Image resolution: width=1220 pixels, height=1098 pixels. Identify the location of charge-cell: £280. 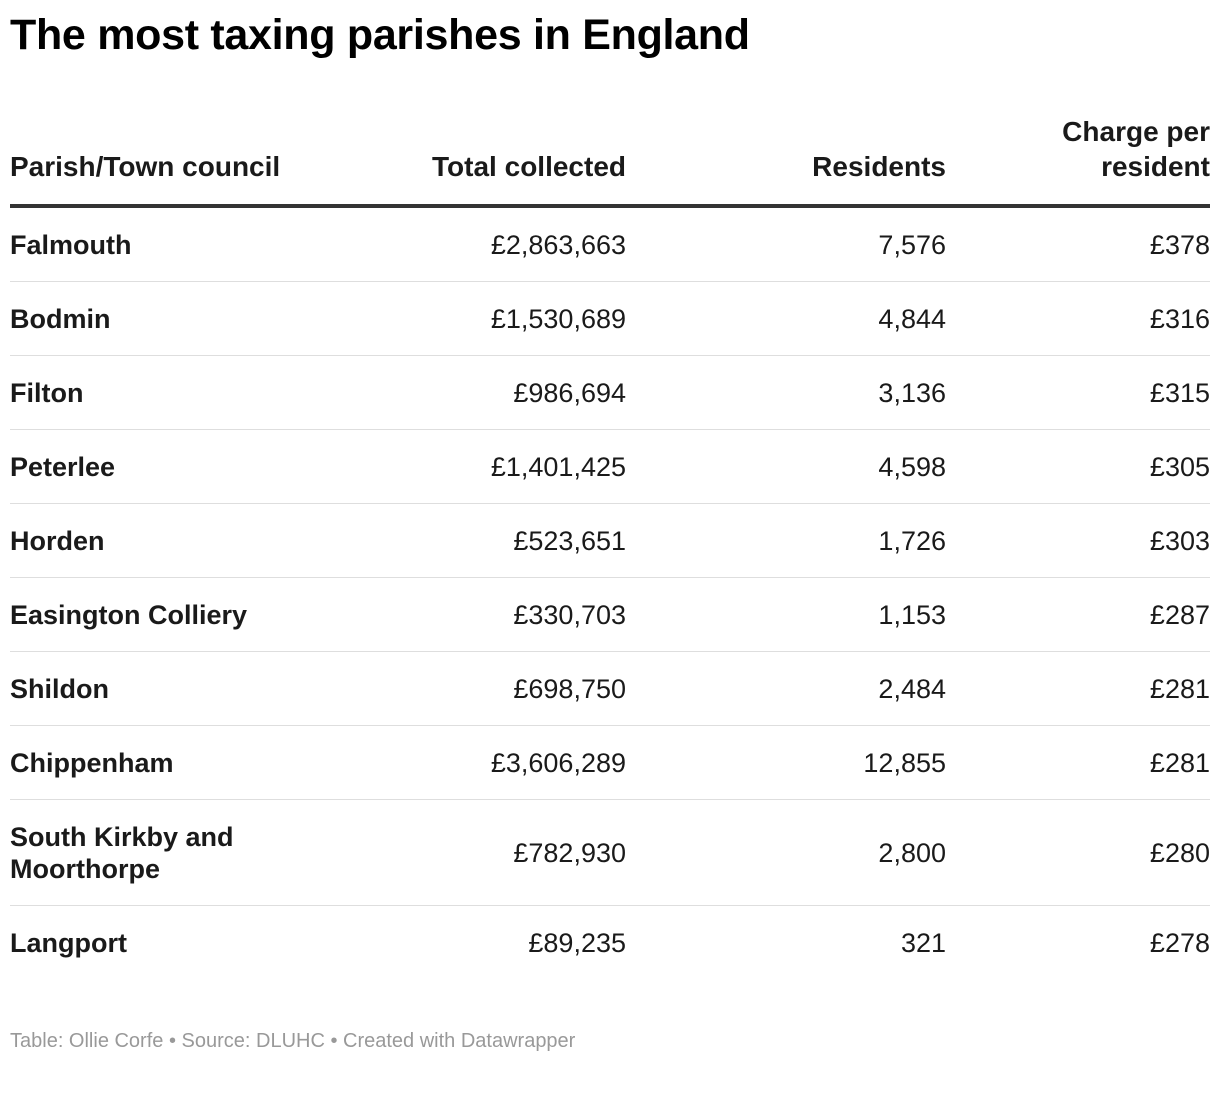
(1078, 852).